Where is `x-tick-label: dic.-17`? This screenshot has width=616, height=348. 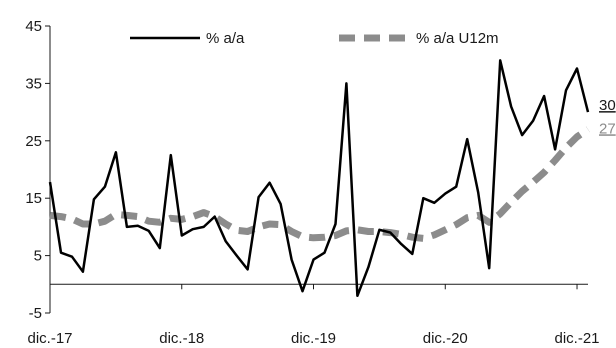 x-tick-label: dic.-17 is located at coordinates (49, 338).